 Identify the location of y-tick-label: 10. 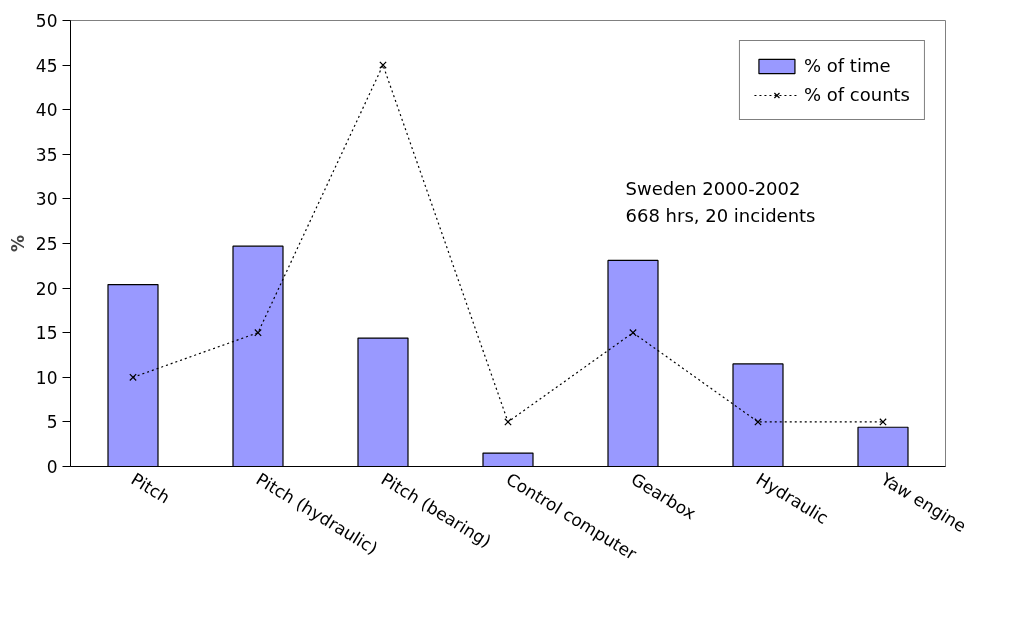
(46, 377).